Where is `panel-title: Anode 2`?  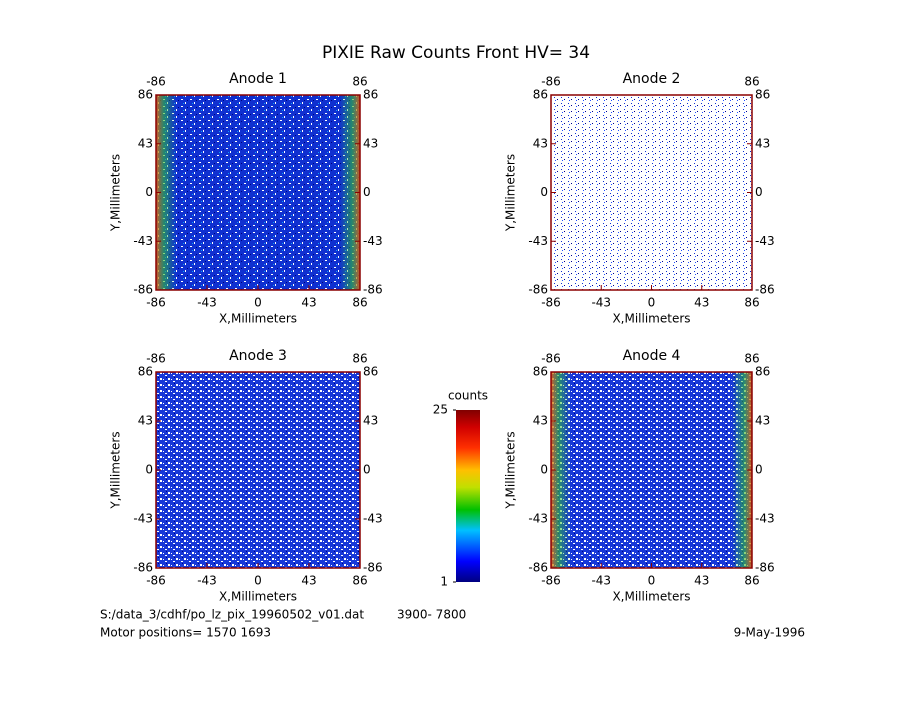 panel-title: Anode 2 is located at coordinates (652, 79).